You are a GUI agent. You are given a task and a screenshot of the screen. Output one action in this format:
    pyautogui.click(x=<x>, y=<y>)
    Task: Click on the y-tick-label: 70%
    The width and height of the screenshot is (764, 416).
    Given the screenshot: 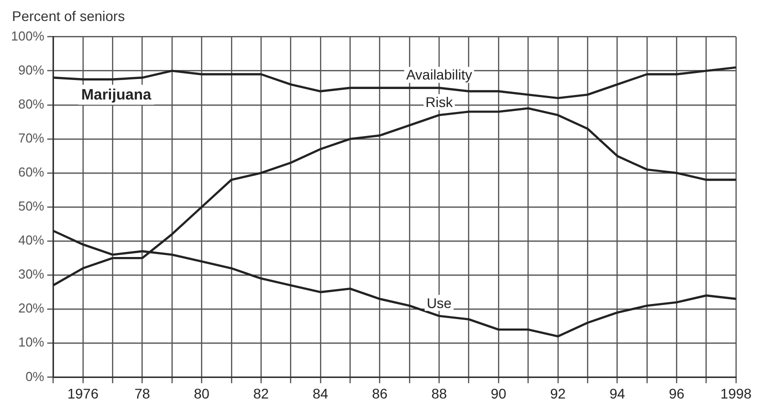 What is the action you would take?
    pyautogui.click(x=31, y=138)
    